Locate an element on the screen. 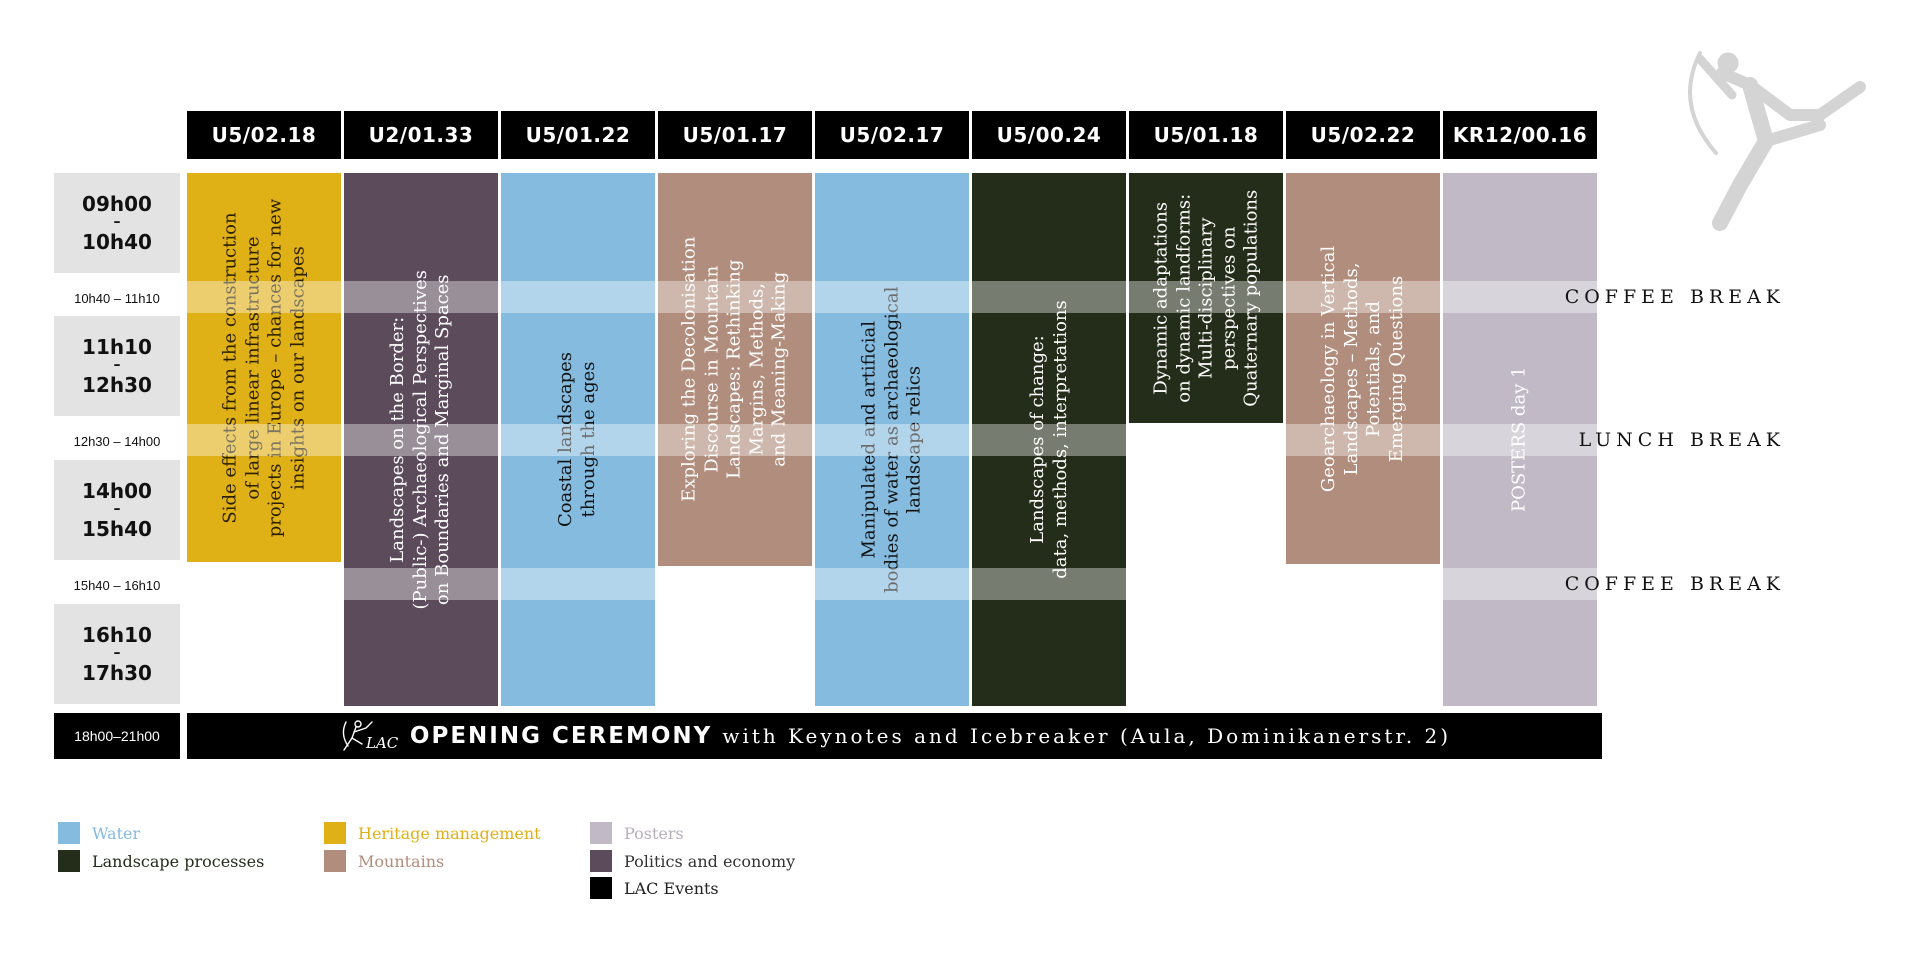  legend-item-posters: Posters is located at coordinates (637, 833).